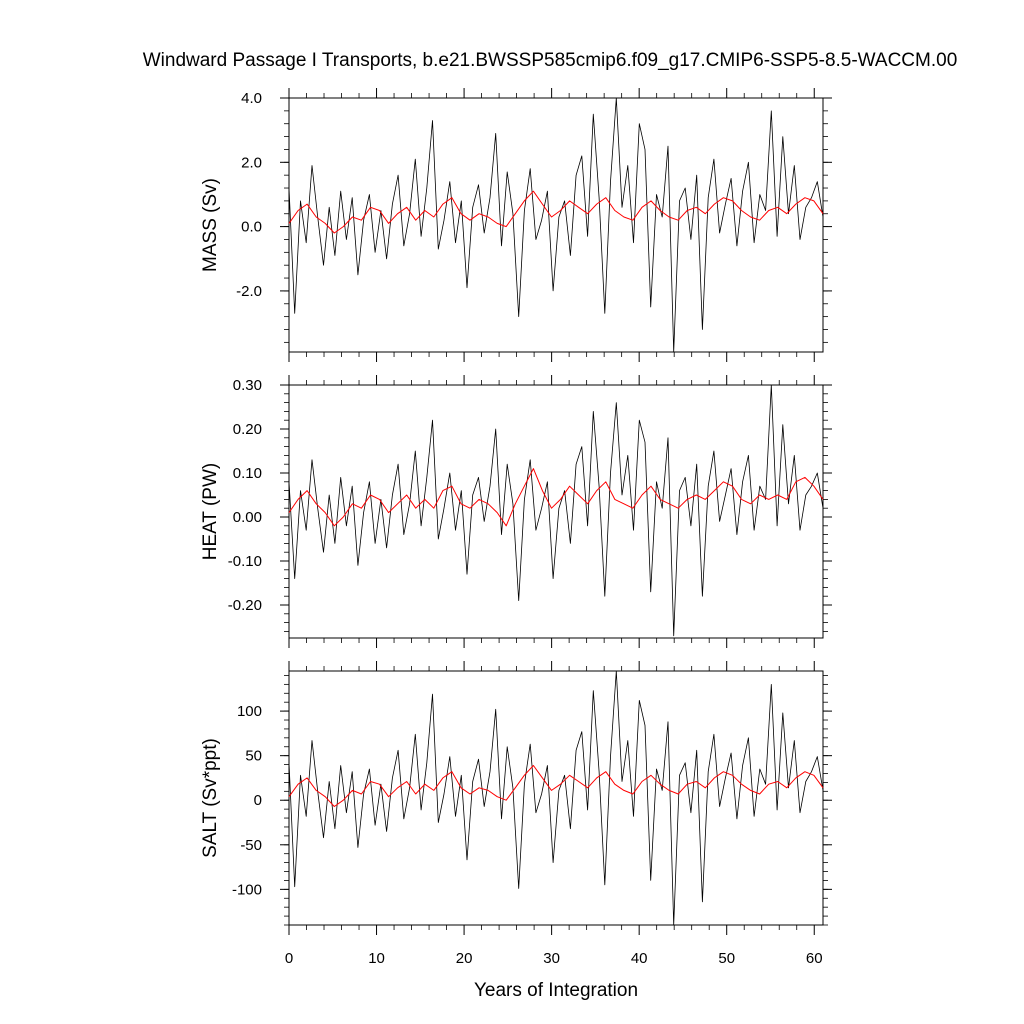  What do you see at coordinates (247, 517) in the screenshot?
I see `y-tick-label: 0.00` at bounding box center [247, 517].